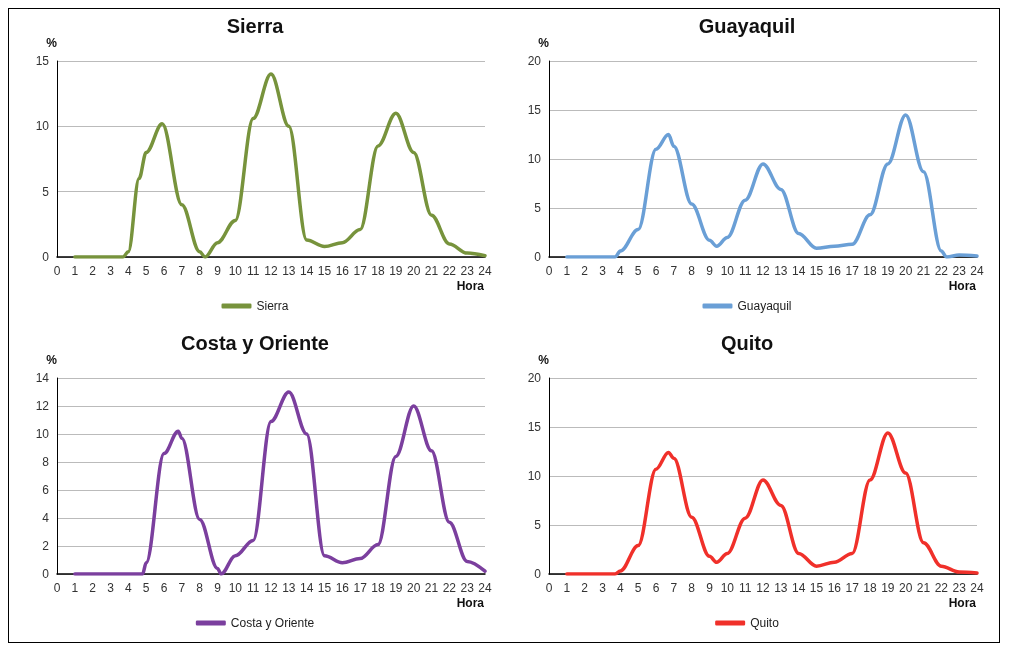 The height and width of the screenshot is (653, 1010). What do you see at coordinates (534, 61) in the screenshot?
I see `y-tick-label: 20` at bounding box center [534, 61].